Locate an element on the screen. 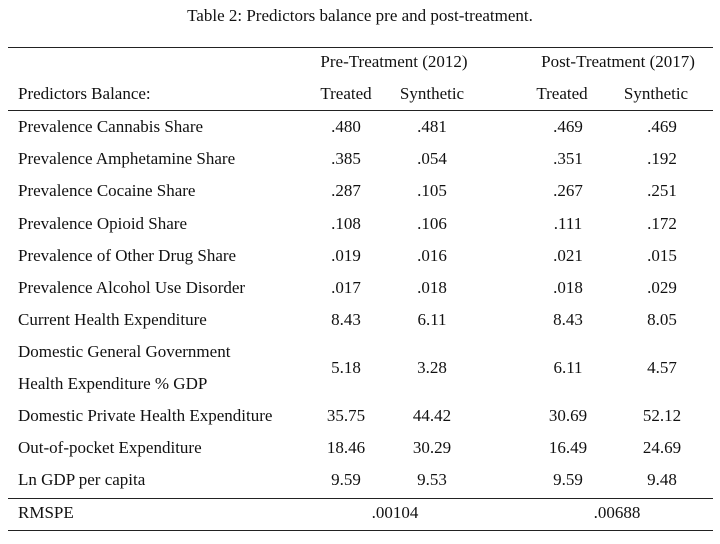 This screenshot has width=720, height=544. header-rule is located at coordinates (360, 110).